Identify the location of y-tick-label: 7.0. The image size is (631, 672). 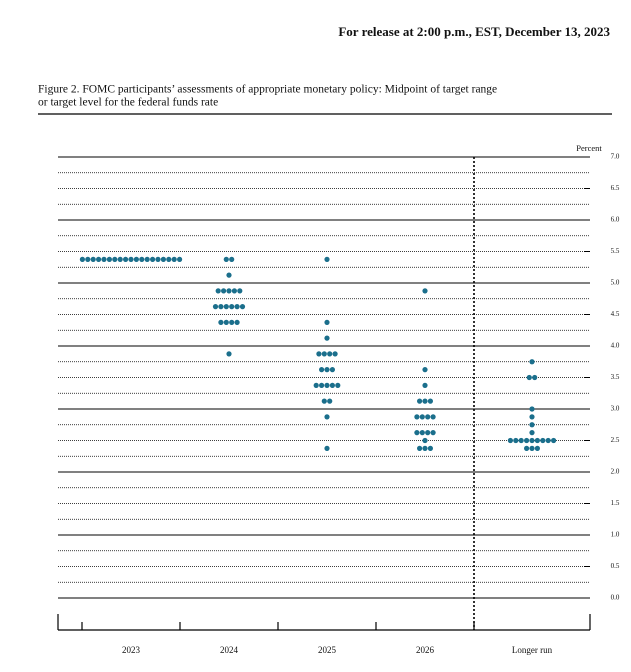
(615, 157).